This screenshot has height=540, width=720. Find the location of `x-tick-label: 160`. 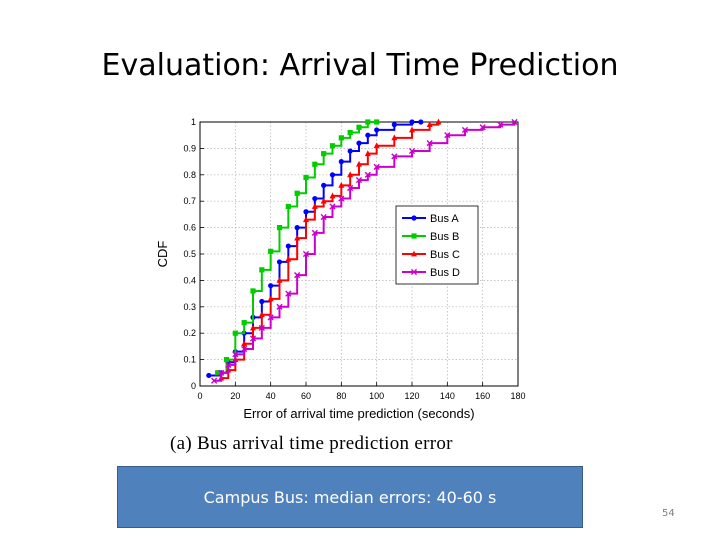

x-tick-label: 160 is located at coordinates (482, 396).